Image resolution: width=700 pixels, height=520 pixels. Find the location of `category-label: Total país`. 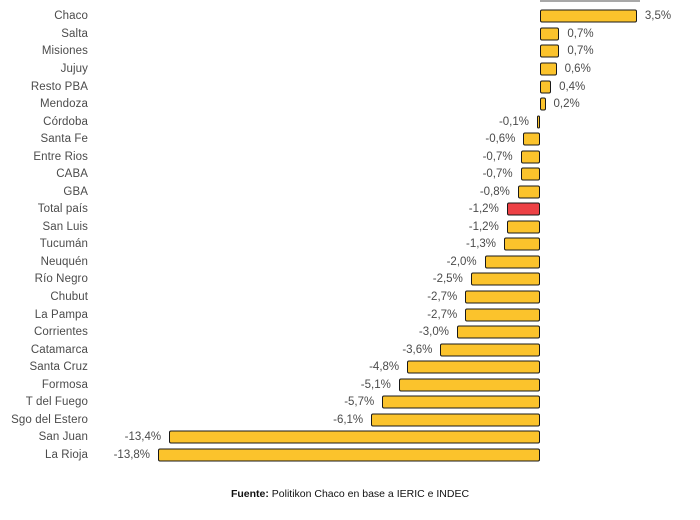

category-label: Total país is located at coordinates (62, 209).